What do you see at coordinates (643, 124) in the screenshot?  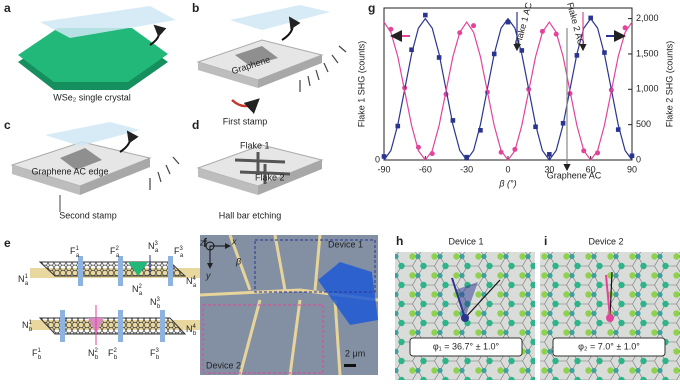 I see `y2-tick-label: 500` at bounding box center [643, 124].